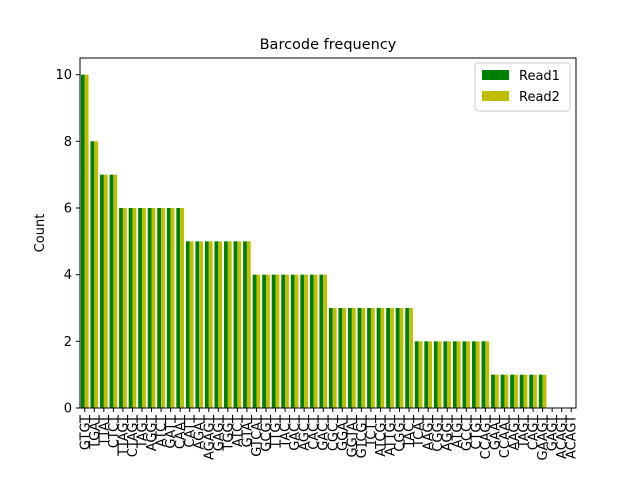  Describe the element at coordinates (539, 97) in the screenshot. I see `legend-label-read2: Read2` at that location.